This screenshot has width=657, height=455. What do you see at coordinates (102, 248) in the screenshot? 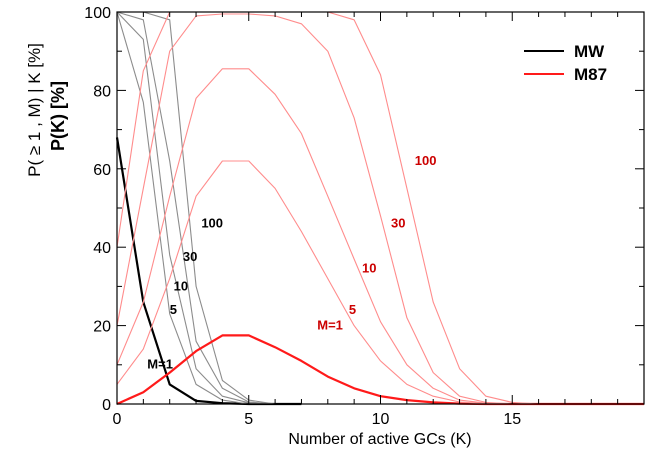
I see `y-tick-label: 40` at bounding box center [102, 248].